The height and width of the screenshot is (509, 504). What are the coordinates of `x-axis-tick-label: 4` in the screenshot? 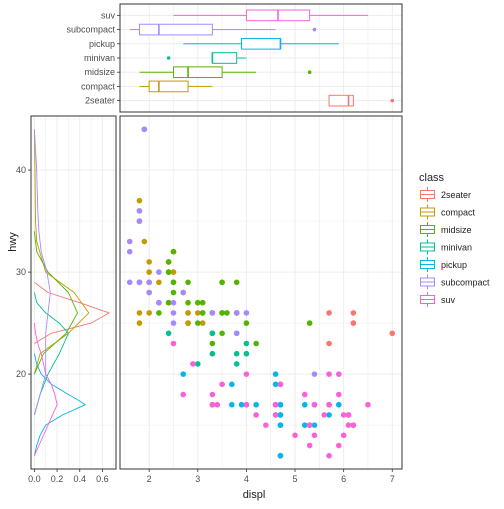 It's located at (246, 479).